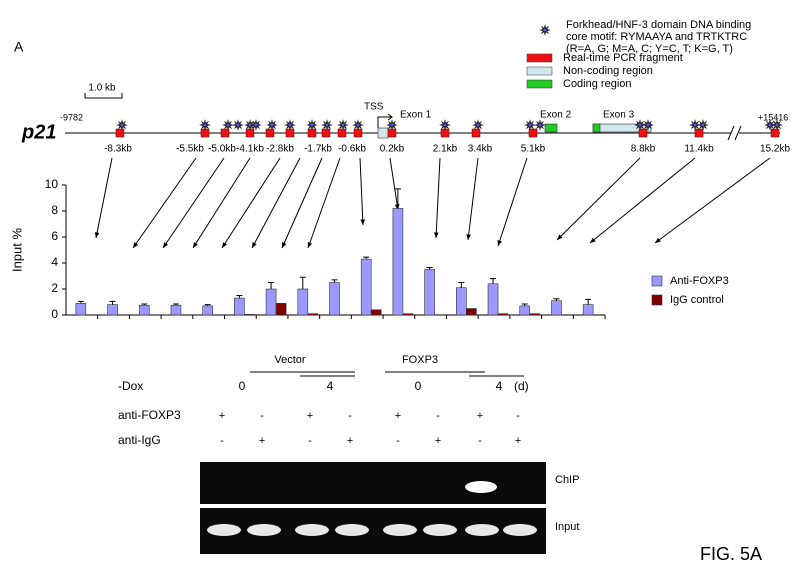 This screenshot has width=800, height=580. Describe the element at coordinates (350, 416) in the screenshot. I see `sign: -` at that location.